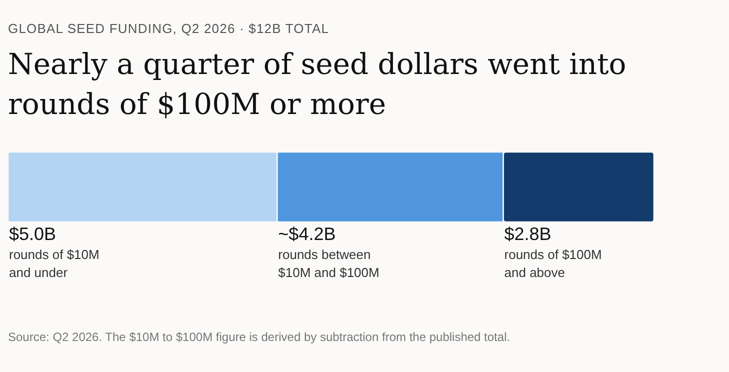  I want to click on chart-subtitle: GLOBAL SEED FUNDING, Q2 2026 · $12B TOTAL, so click(169, 28).